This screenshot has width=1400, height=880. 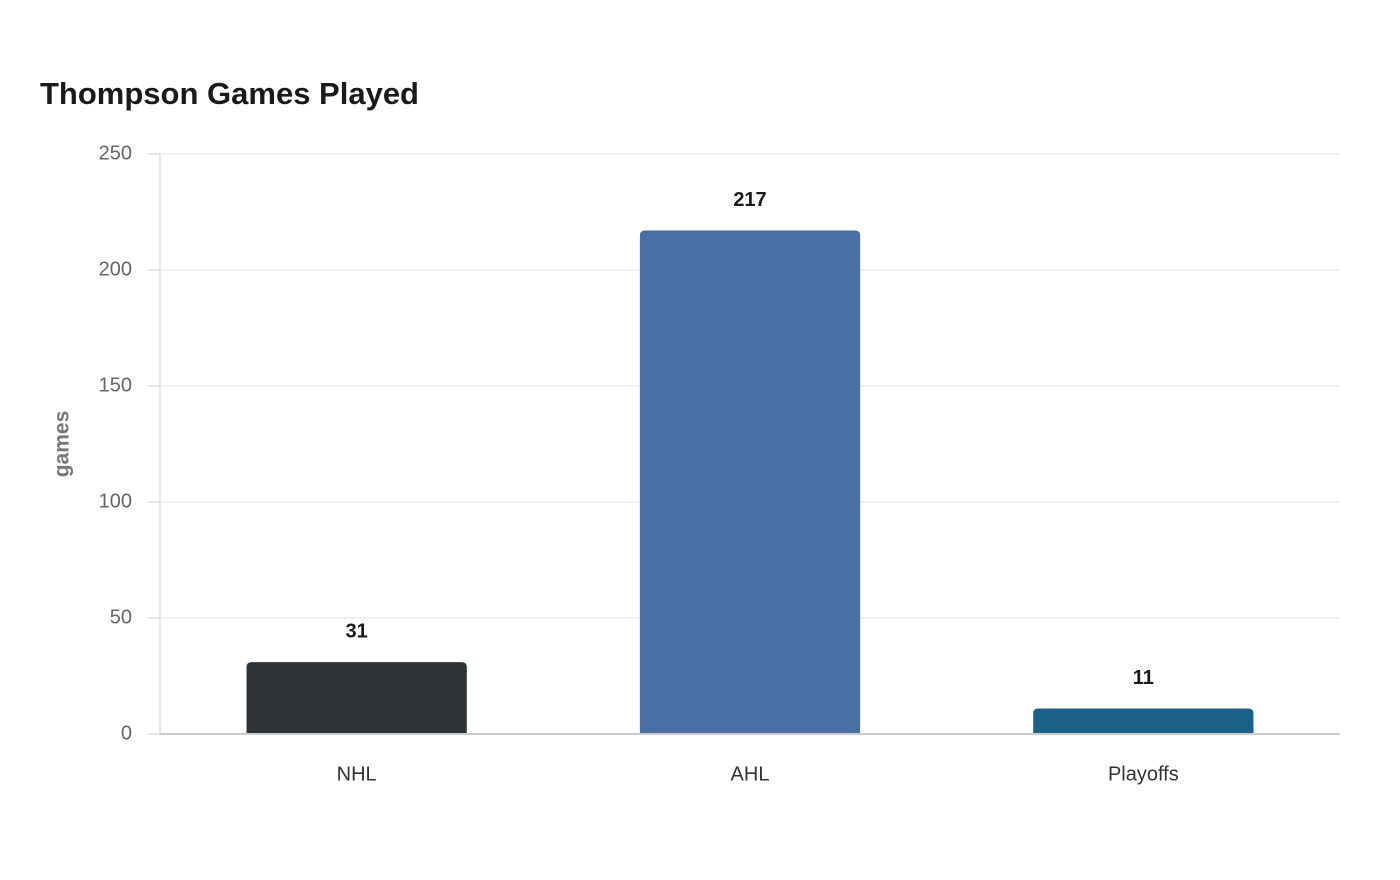 What do you see at coordinates (121, 617) in the screenshot?
I see `y-tick-label: 50` at bounding box center [121, 617].